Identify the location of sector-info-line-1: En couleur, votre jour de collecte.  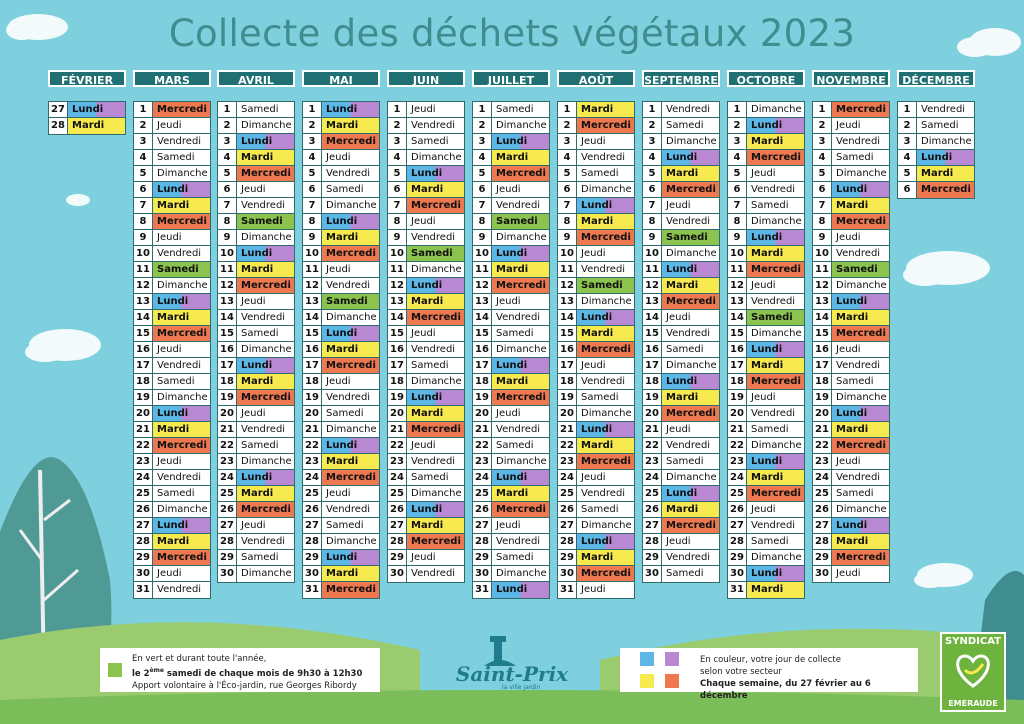
(770, 660).